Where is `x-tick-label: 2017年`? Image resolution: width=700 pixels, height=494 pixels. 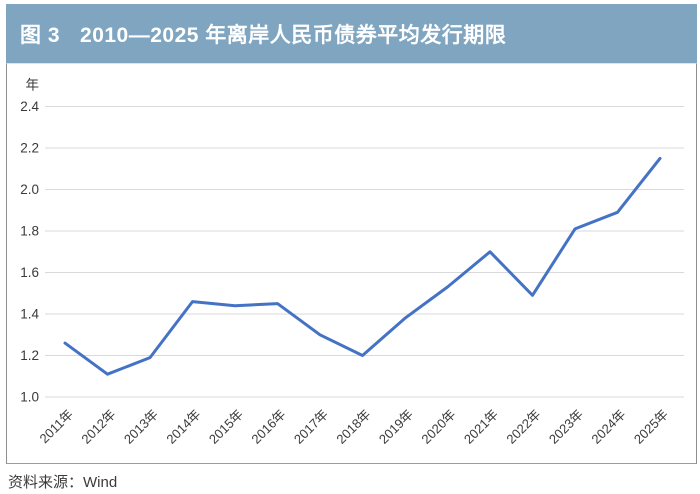
x-tick-label: 2017年 is located at coordinates (311, 427).